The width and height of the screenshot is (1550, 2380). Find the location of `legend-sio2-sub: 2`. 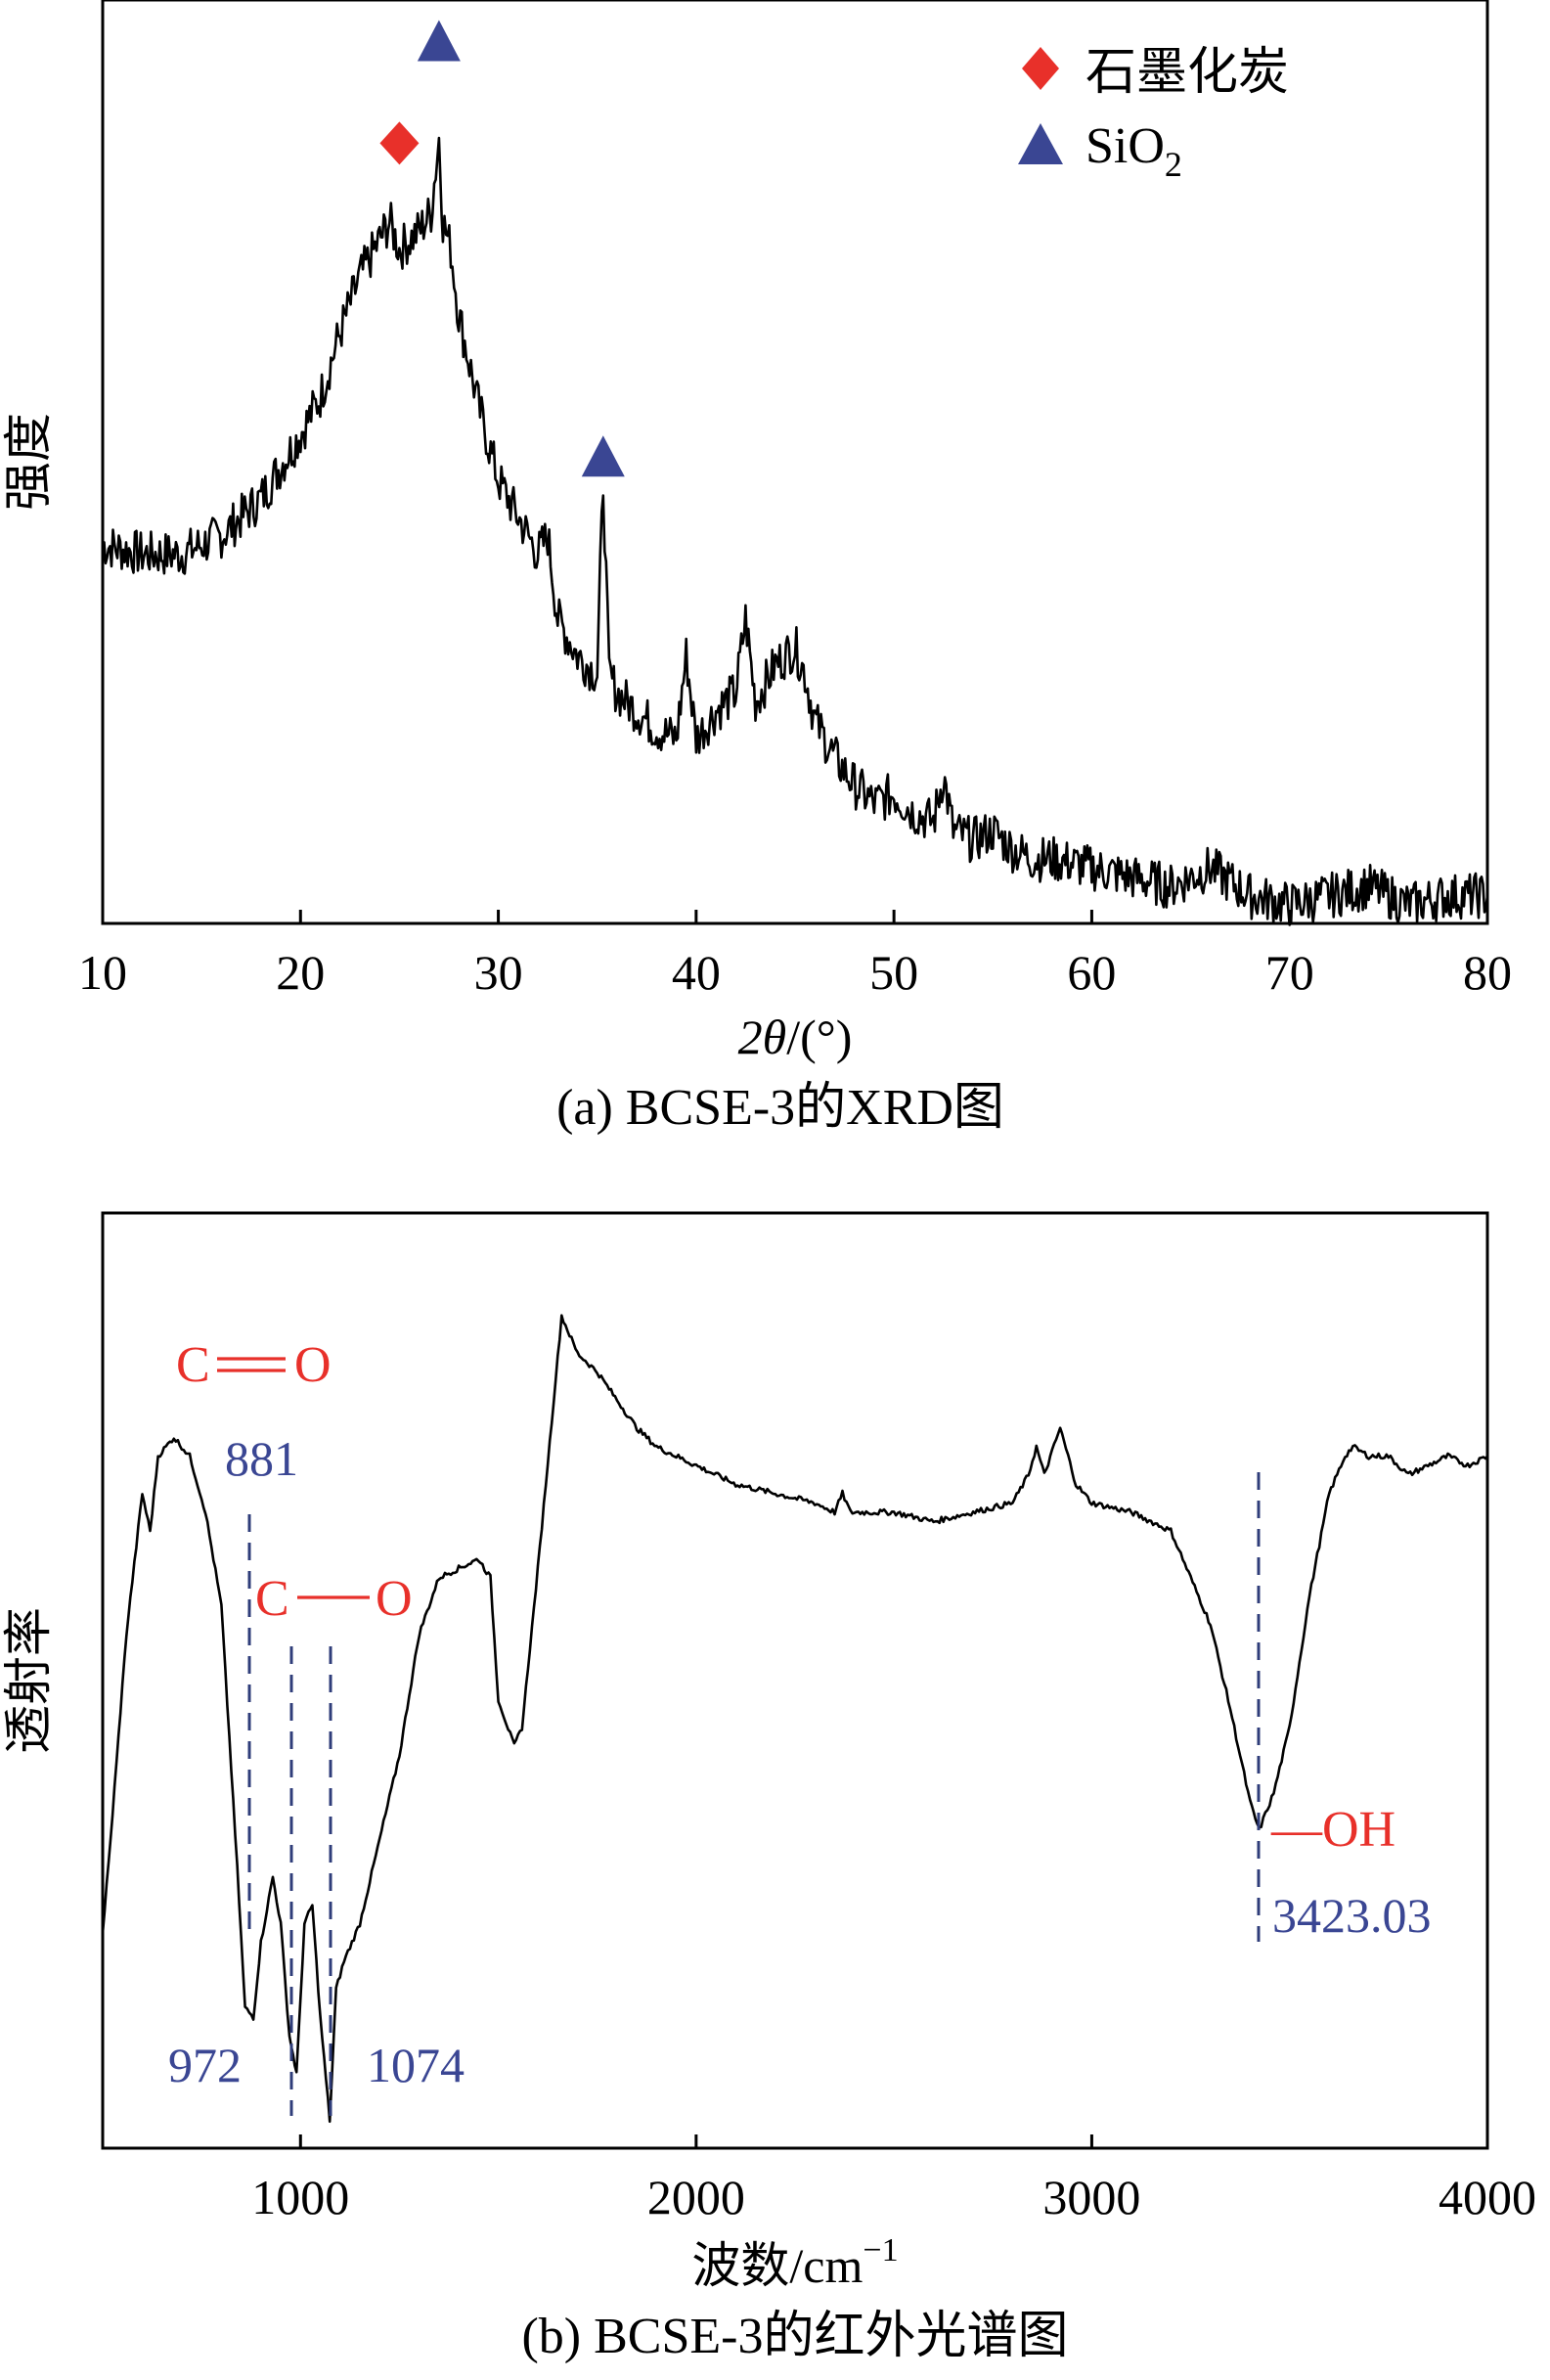

legend-sio2-sub: 2 is located at coordinates (1173, 164).